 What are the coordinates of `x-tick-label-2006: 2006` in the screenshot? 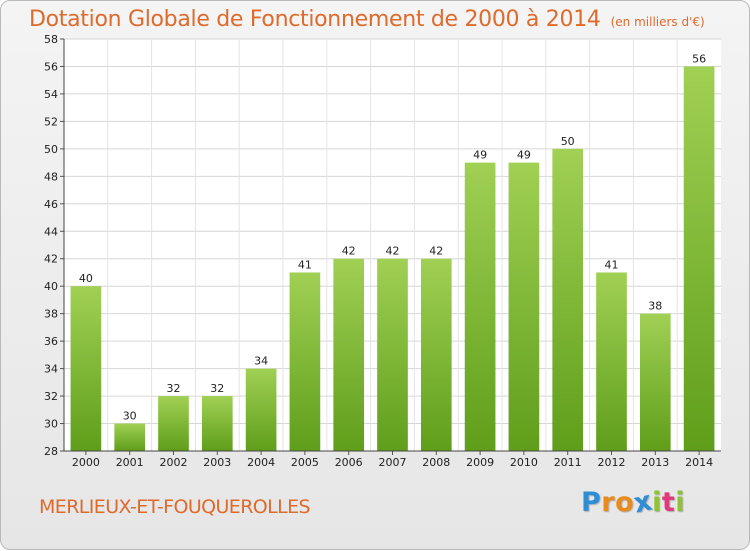 It's located at (349, 462).